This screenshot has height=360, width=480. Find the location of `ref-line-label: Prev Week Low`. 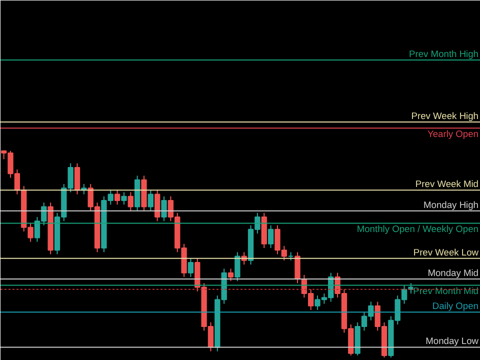

ref-line-label: Prev Week Low is located at coordinates (446, 252).